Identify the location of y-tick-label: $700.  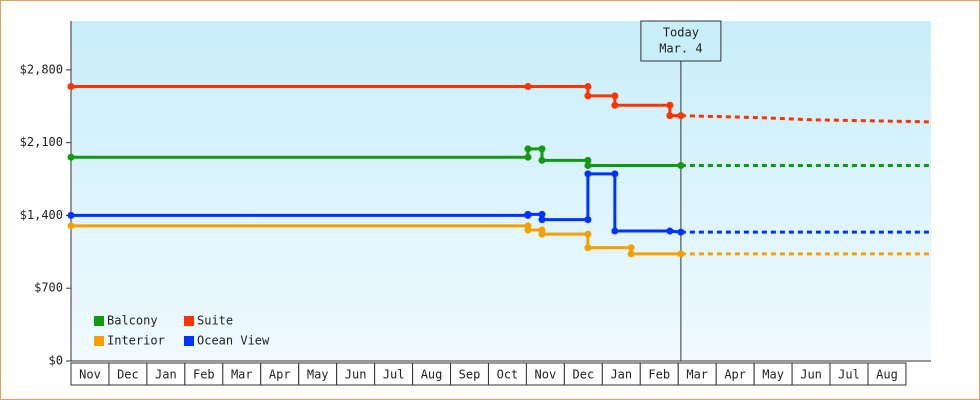
(48, 288).